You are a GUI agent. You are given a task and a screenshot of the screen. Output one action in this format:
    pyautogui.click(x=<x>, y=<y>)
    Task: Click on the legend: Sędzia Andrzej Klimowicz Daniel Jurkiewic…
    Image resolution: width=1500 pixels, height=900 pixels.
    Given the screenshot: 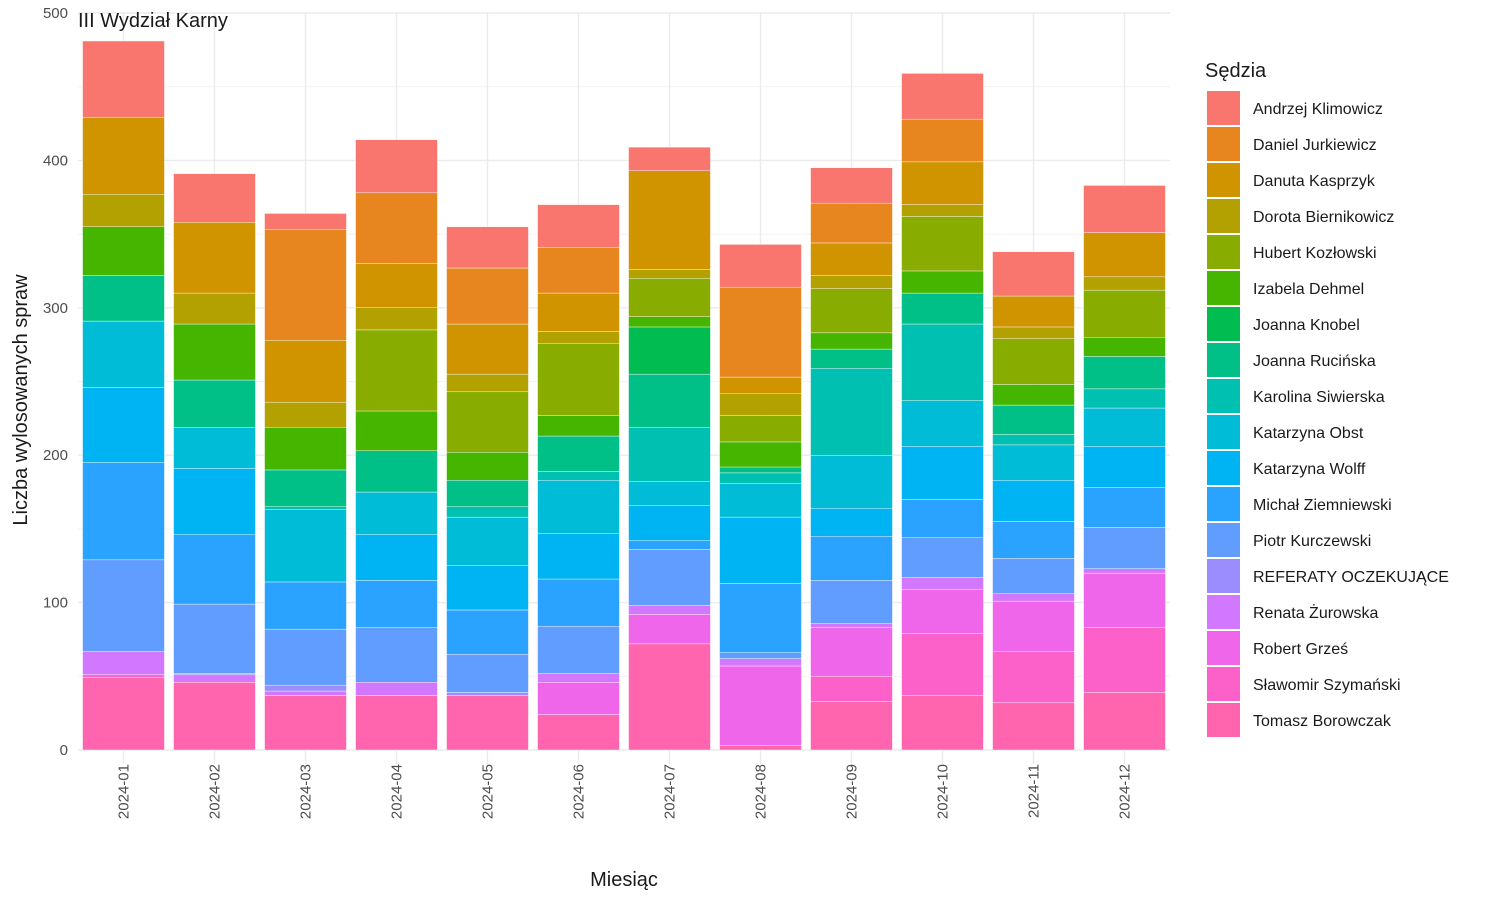 What is the action you would take?
    pyautogui.click(x=1327, y=398)
    